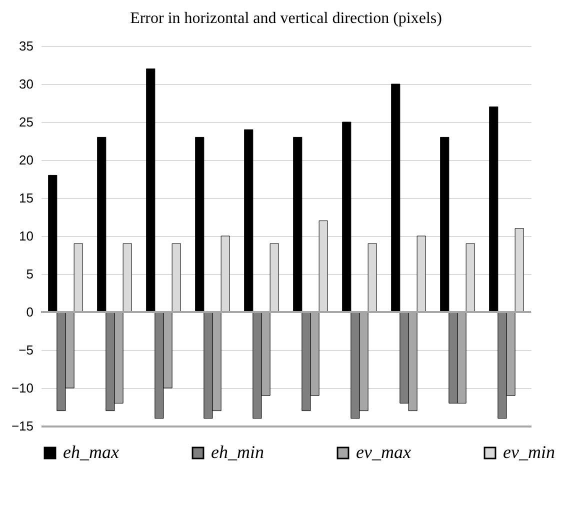  Describe the element at coordinates (529, 452) in the screenshot. I see `legend-label: ev_min` at that location.